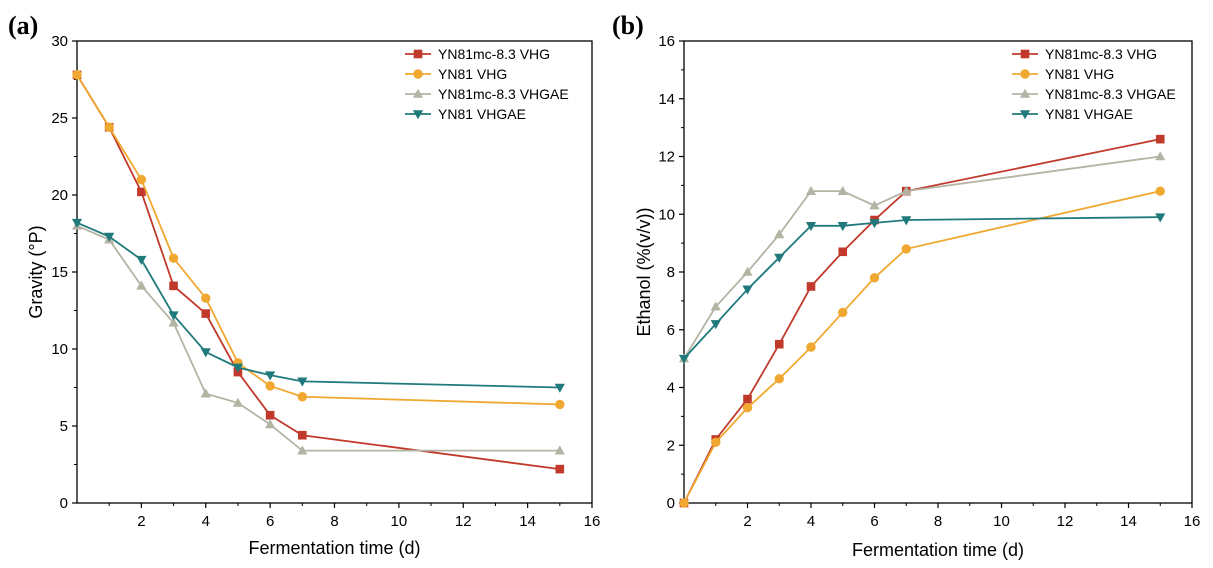 The image size is (1213, 568). What do you see at coordinates (671, 445) in the screenshot?
I see `y-tick-label: 2` at bounding box center [671, 445].